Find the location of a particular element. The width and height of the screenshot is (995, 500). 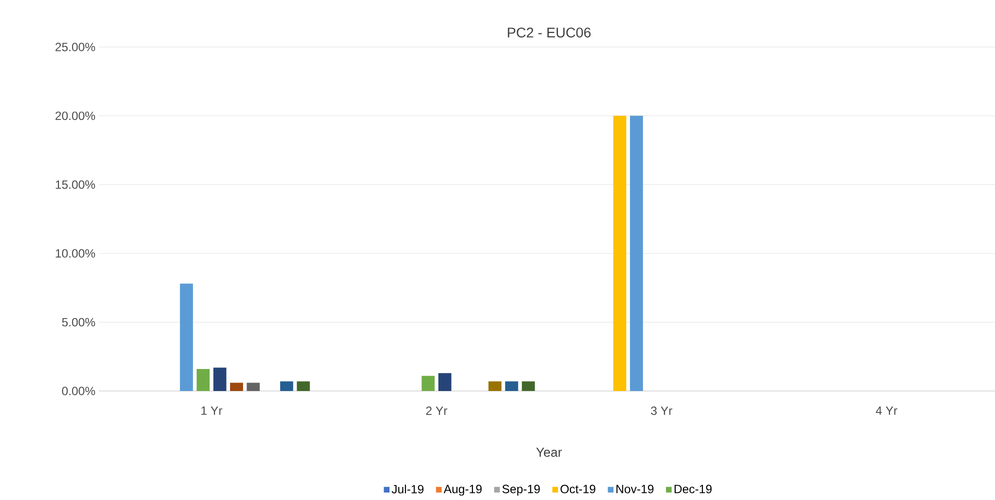

x-tick-label: 3 Yr is located at coordinates (661, 410).